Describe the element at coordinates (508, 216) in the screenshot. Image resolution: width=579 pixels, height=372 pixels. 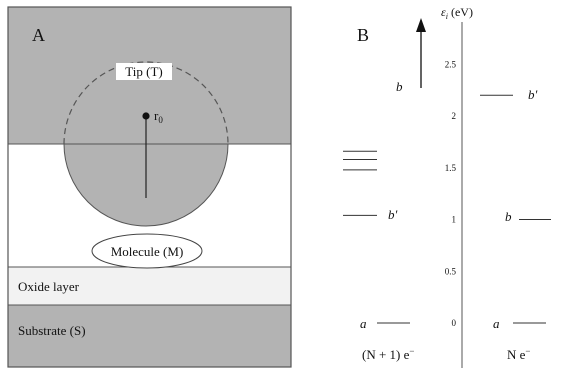
I see `level-label-b-right: b` at that location.